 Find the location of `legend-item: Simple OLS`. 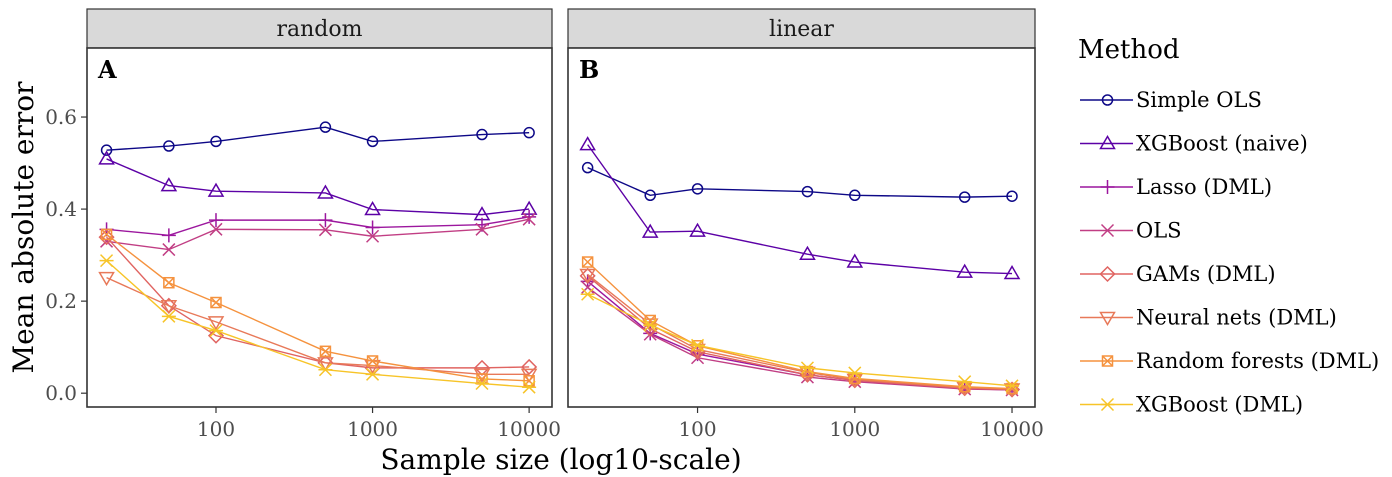

legend-item: Simple OLS is located at coordinates (1171, 100).